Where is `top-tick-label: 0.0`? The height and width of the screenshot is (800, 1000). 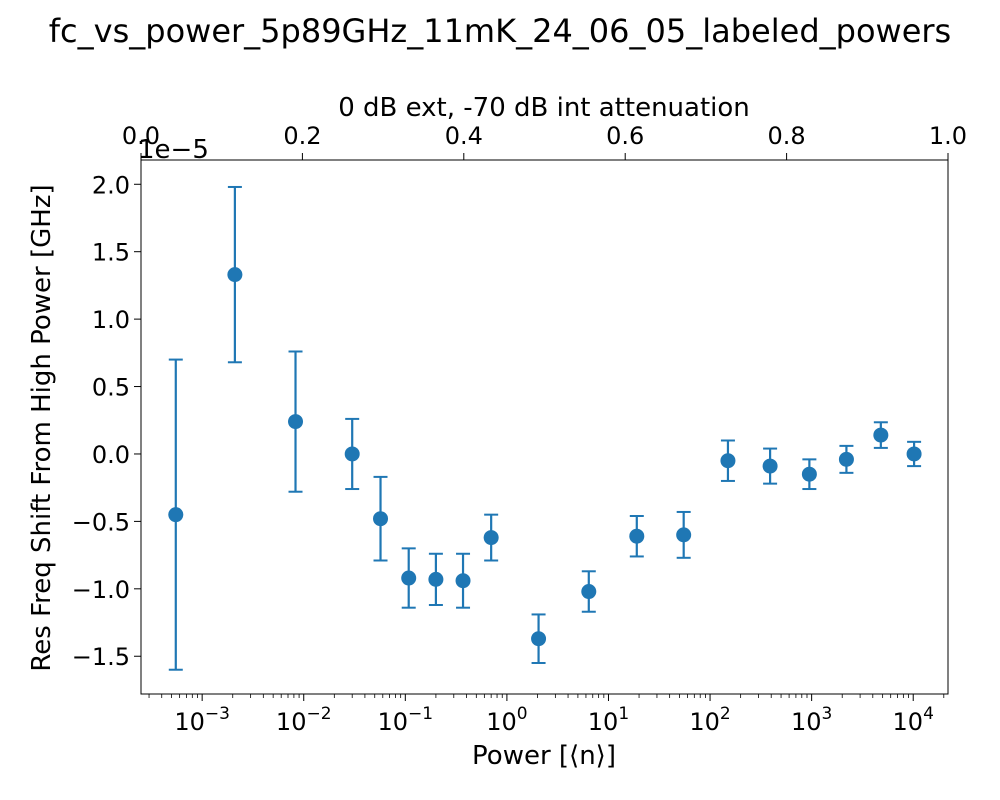 top-tick-label: 0.0 is located at coordinates (141, 136).